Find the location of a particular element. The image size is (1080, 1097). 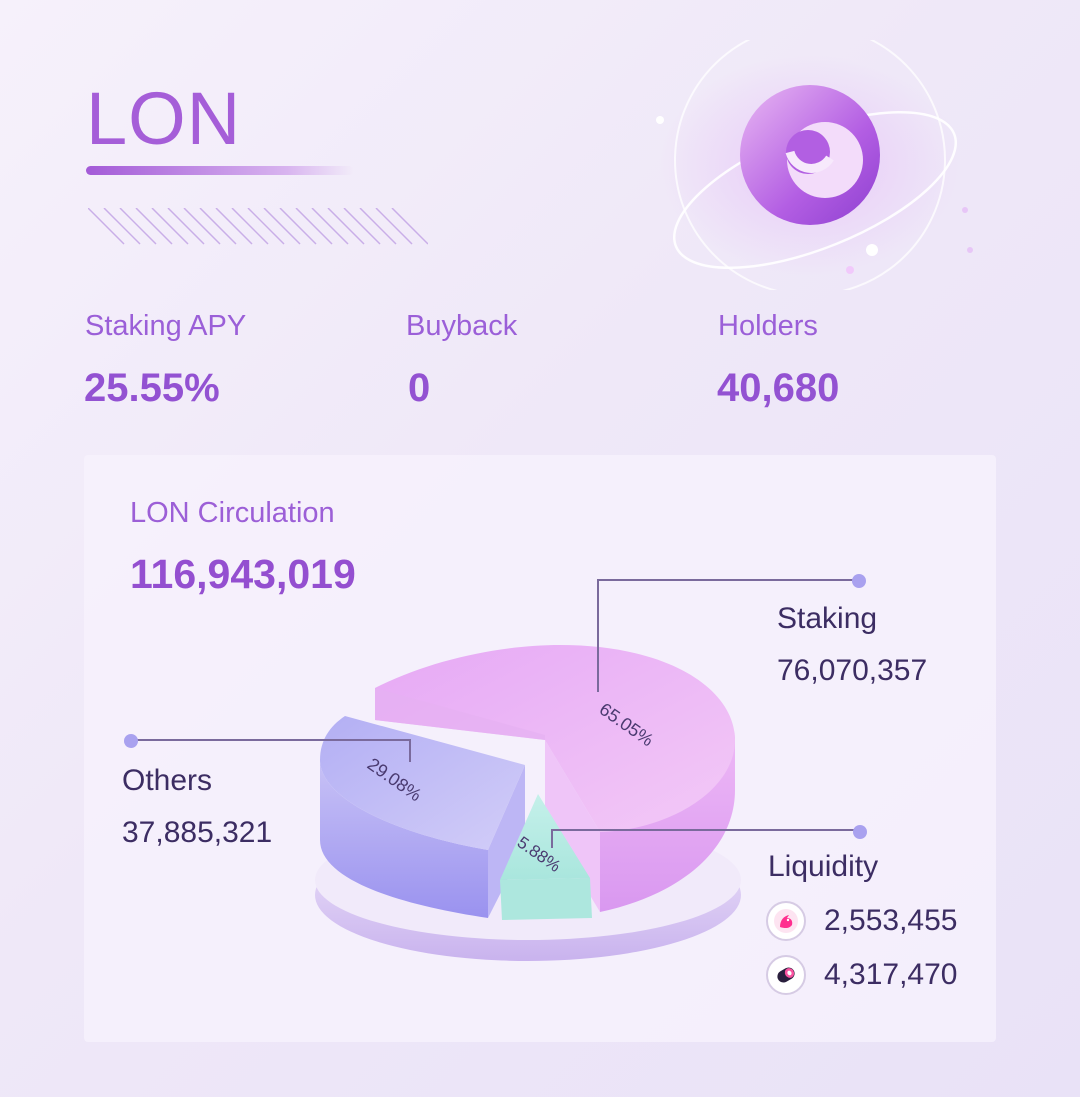

others-value: 37,885,321 is located at coordinates (197, 832).